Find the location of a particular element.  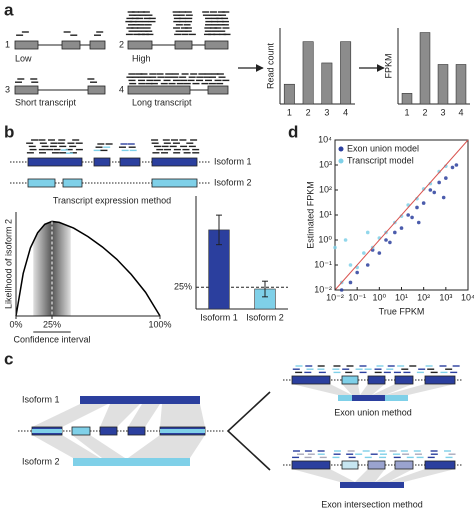

y-axis-label: Read count is located at coordinates (270, 65).